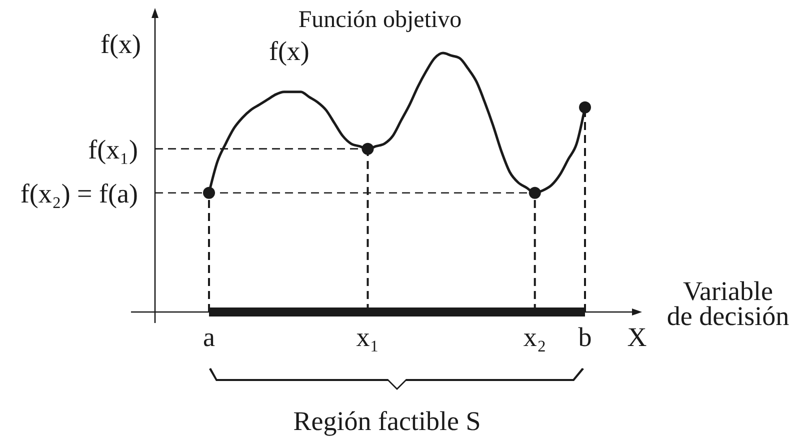 This screenshot has width=797, height=437. Describe the element at coordinates (113, 149) in the screenshot. I see `ref-line-label: f(x₁)` at that location.